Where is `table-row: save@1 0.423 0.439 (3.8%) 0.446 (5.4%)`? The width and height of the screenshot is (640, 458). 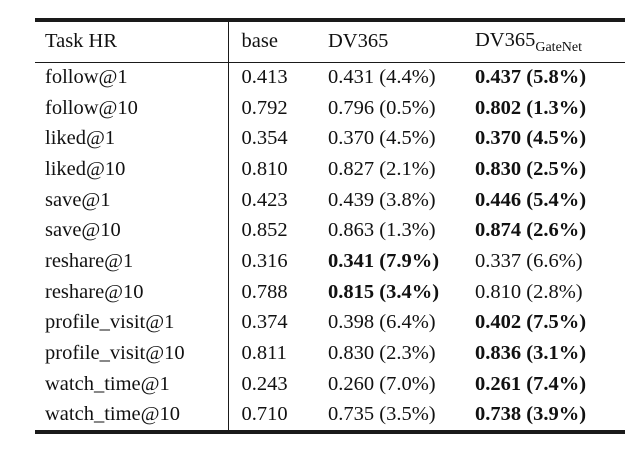
table-row: save@1 0.423 0.439 (3.8%) 0.446 (5.4%) is located at coordinates (330, 200).